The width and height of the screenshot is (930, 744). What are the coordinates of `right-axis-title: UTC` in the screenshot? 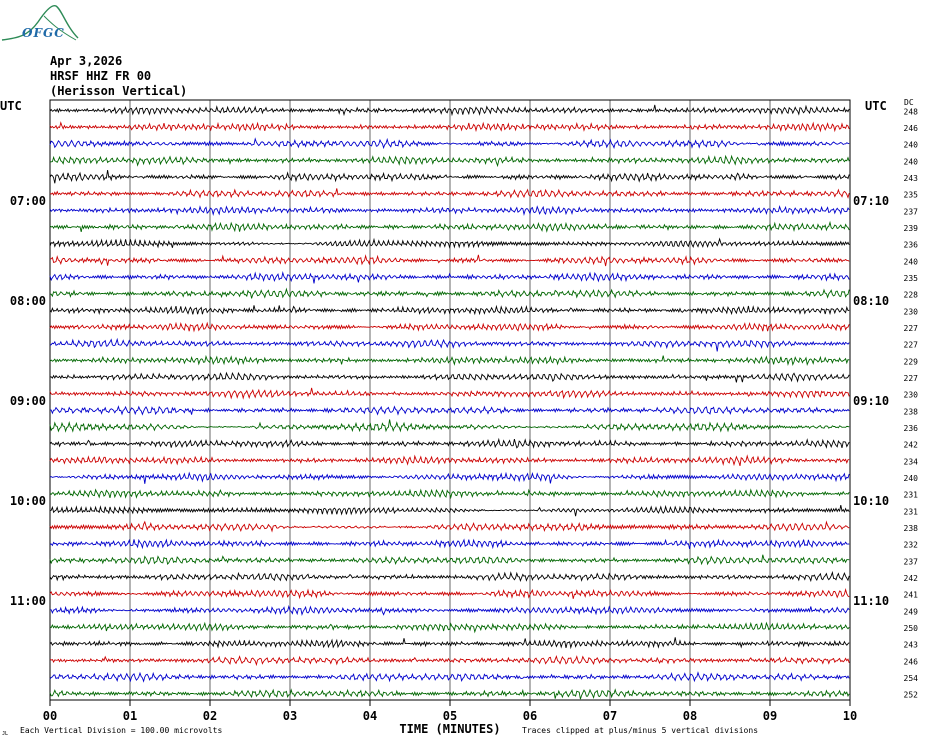 It's located at (876, 106).